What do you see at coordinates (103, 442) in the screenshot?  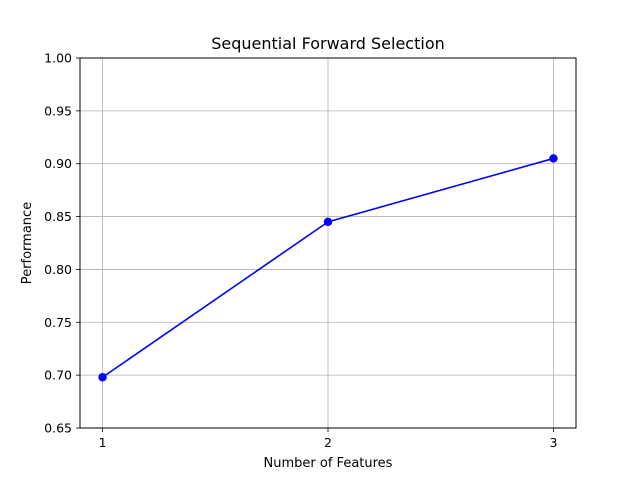 I see `x-tick-label: 1` at bounding box center [103, 442].